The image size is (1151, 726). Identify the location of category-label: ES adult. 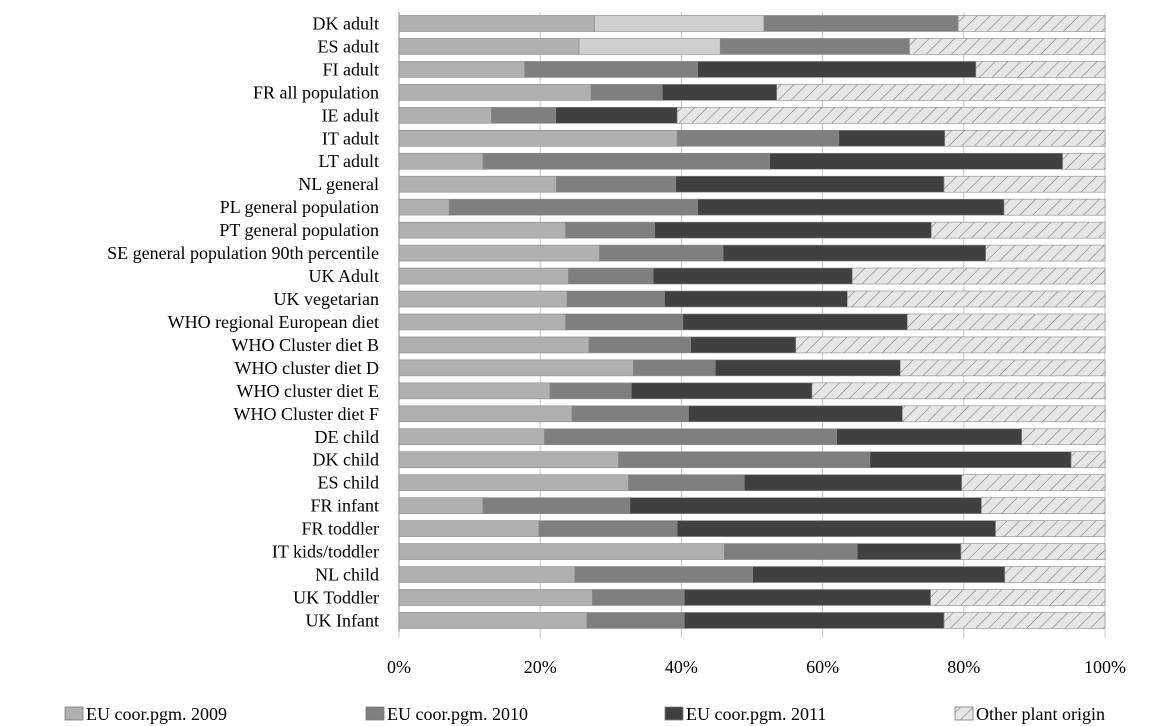
(349, 46).